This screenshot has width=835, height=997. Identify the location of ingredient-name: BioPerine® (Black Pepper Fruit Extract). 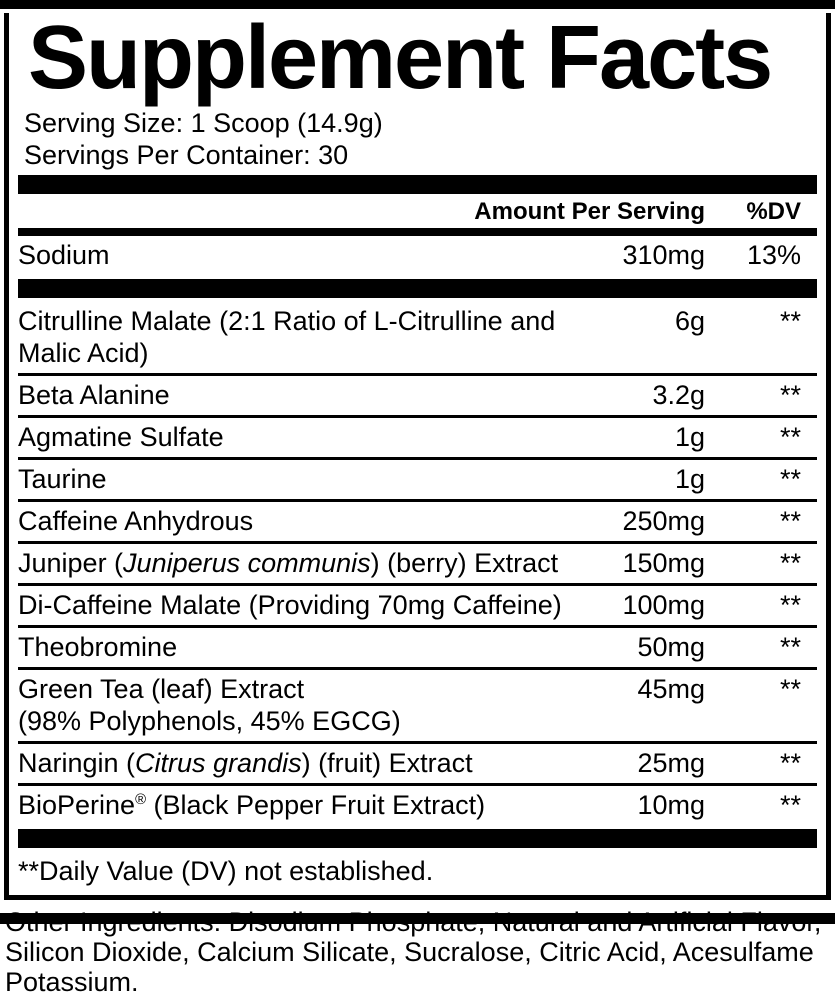
(252, 805).